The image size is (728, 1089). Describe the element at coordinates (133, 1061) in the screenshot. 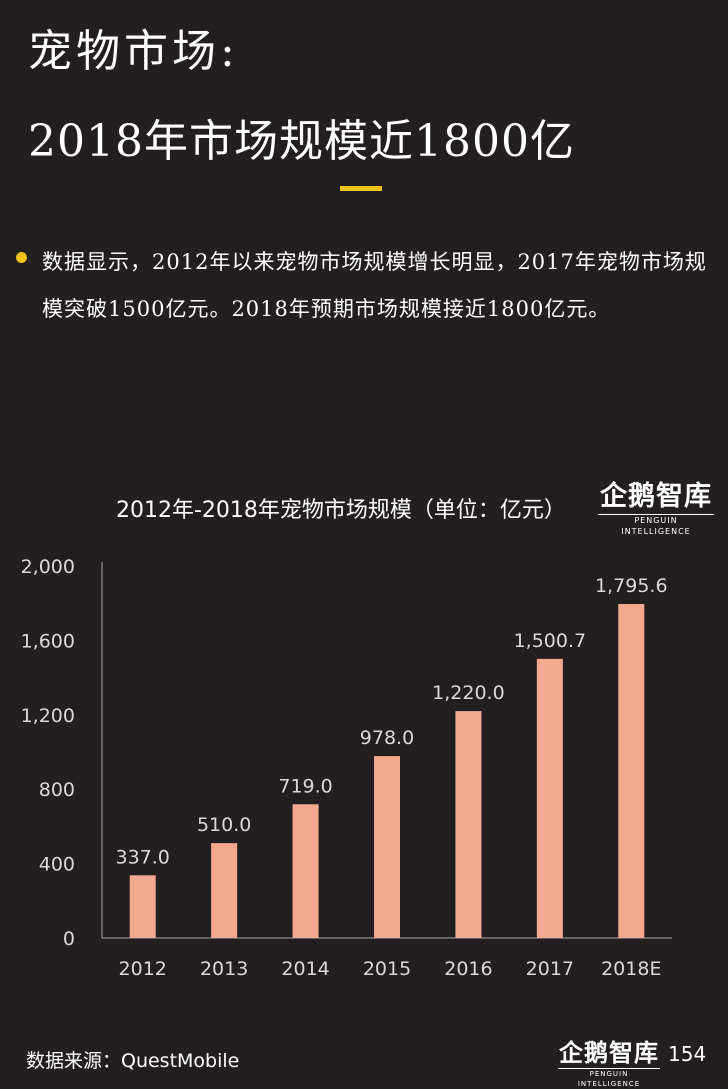

I see `data-source: 数据来源：QuestMobile` at that location.